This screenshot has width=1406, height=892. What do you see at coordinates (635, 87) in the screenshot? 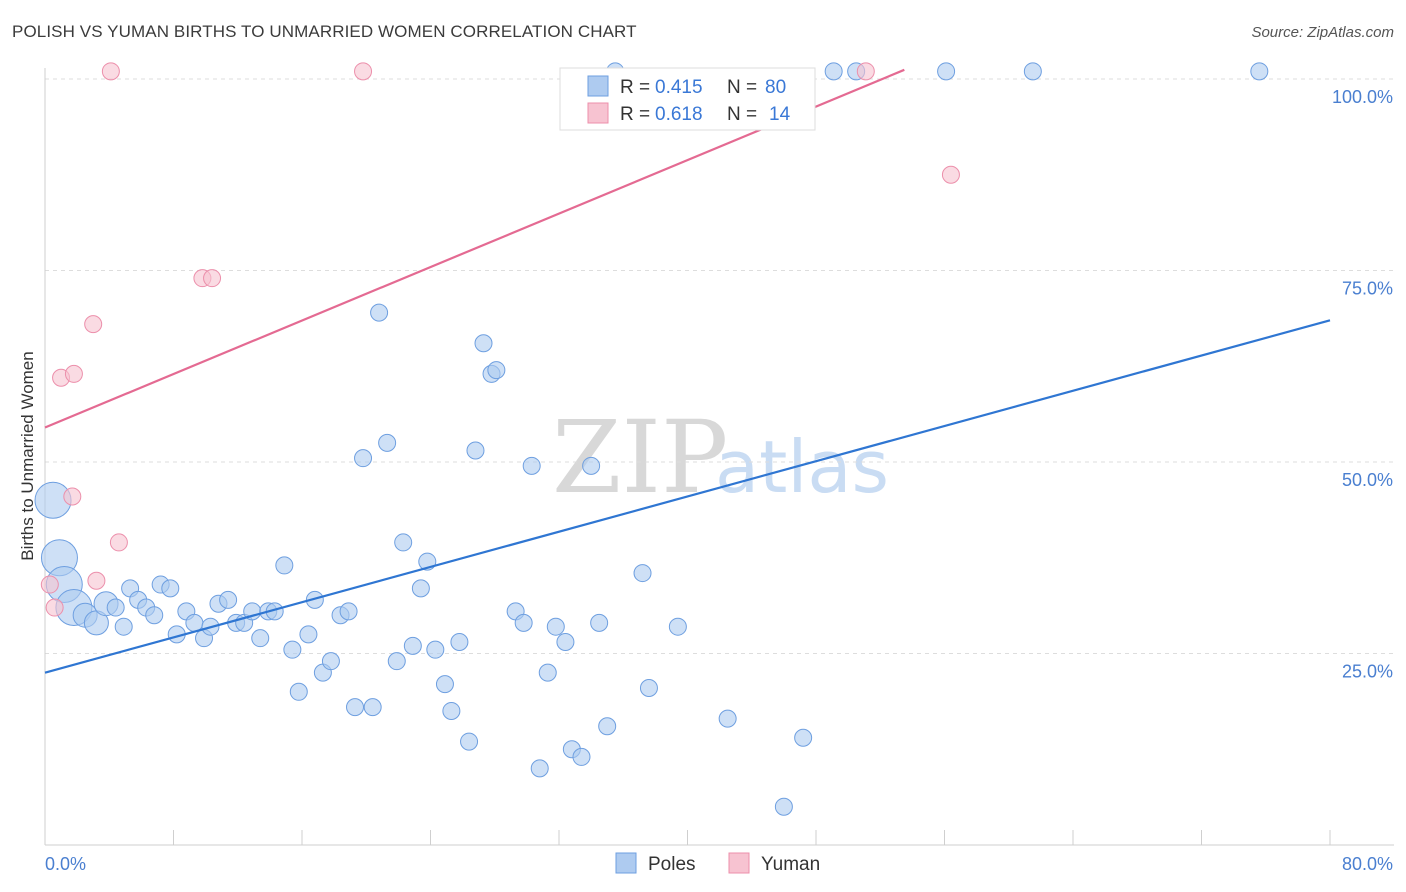
I see `legend-poles-r-label: R =` at bounding box center [635, 87].